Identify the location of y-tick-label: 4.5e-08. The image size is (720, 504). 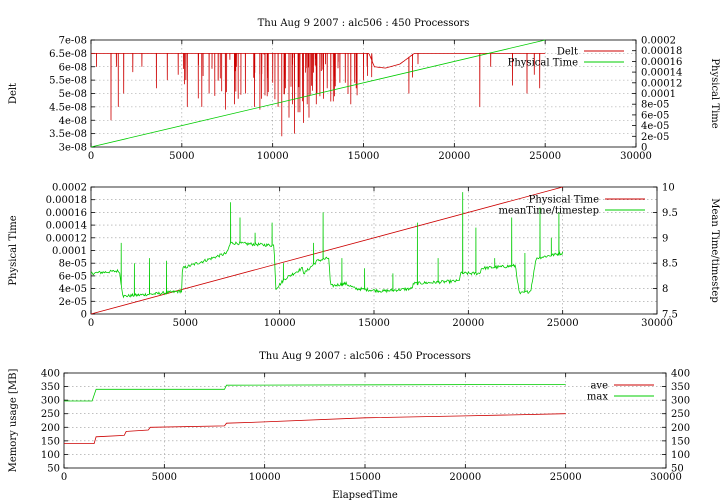
(68, 107).